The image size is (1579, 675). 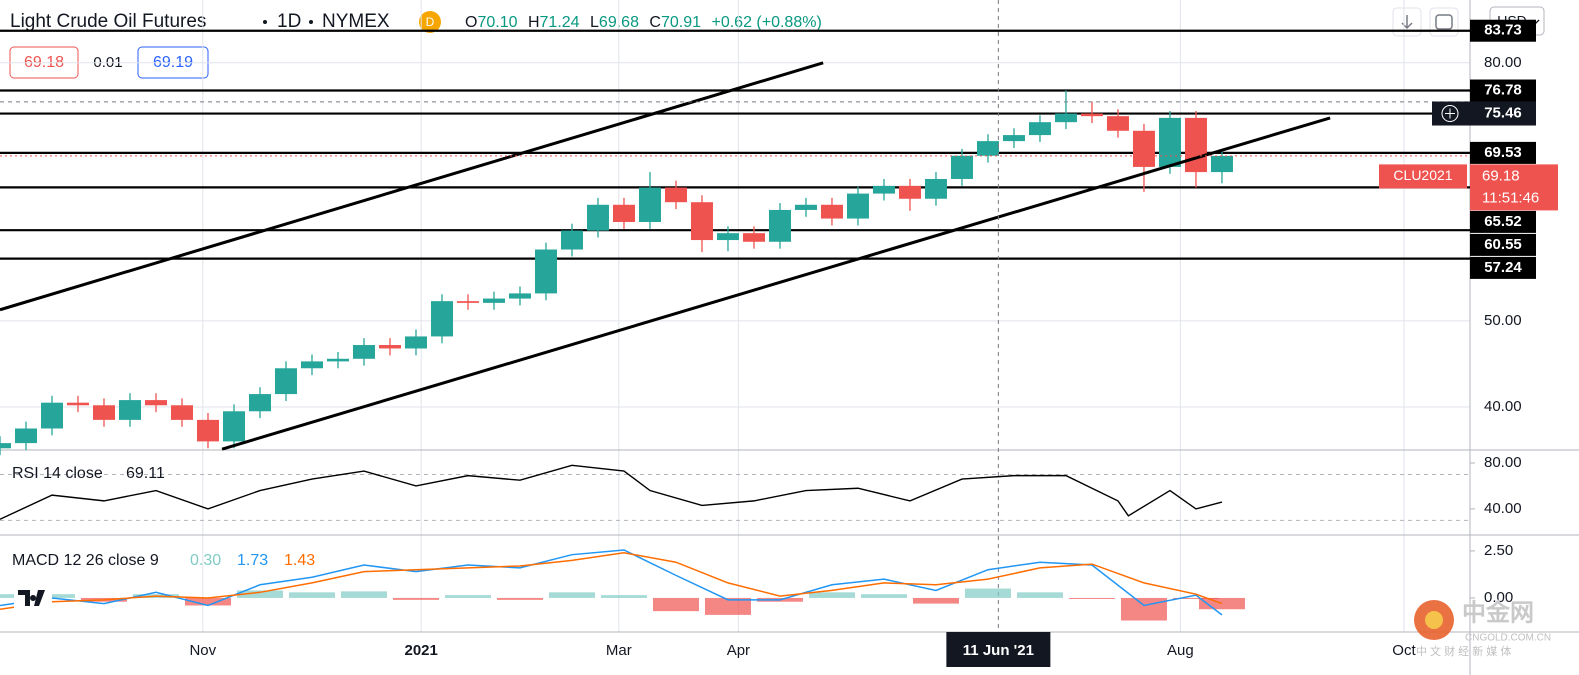 What do you see at coordinates (471, 22) in the screenshot?
I see `ohlc-key: O` at bounding box center [471, 22].